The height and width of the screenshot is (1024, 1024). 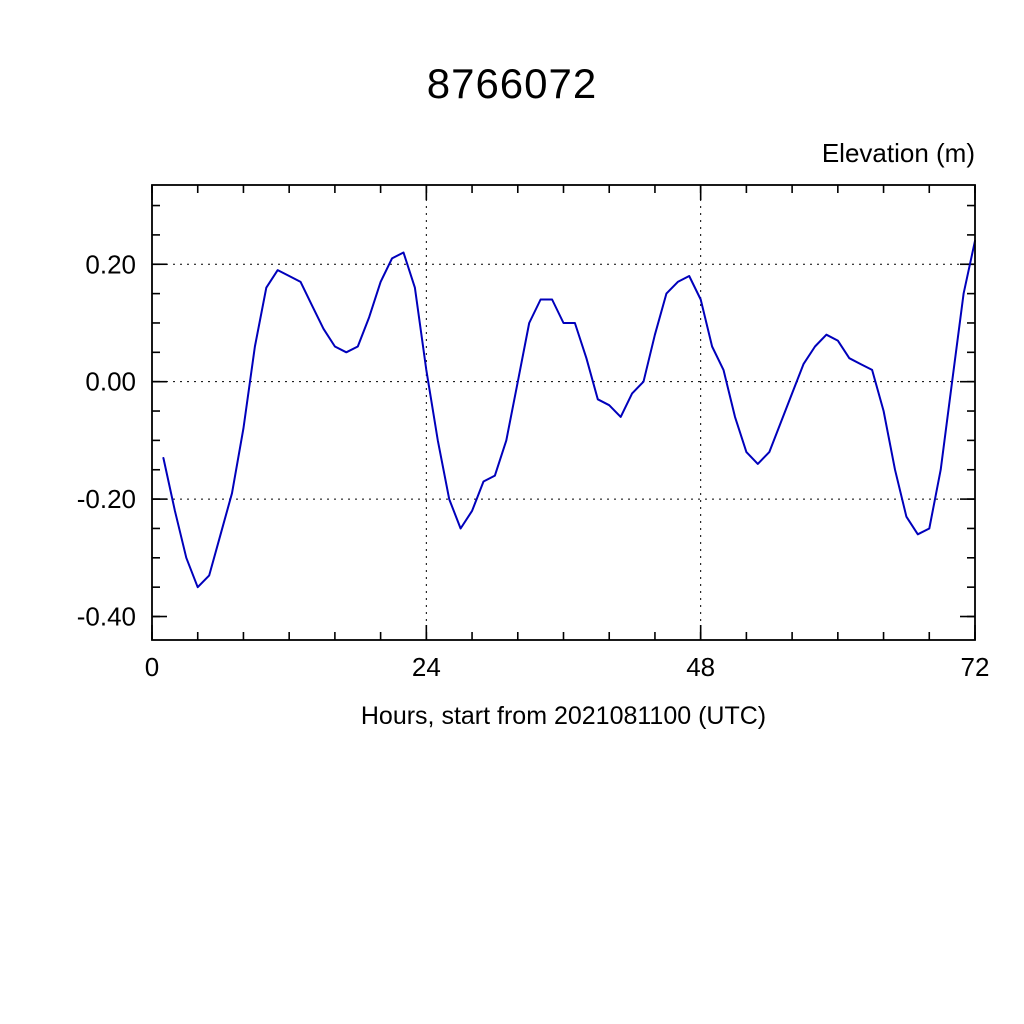 What do you see at coordinates (975, 667) in the screenshot?
I see `x-tick-label: 72` at bounding box center [975, 667].